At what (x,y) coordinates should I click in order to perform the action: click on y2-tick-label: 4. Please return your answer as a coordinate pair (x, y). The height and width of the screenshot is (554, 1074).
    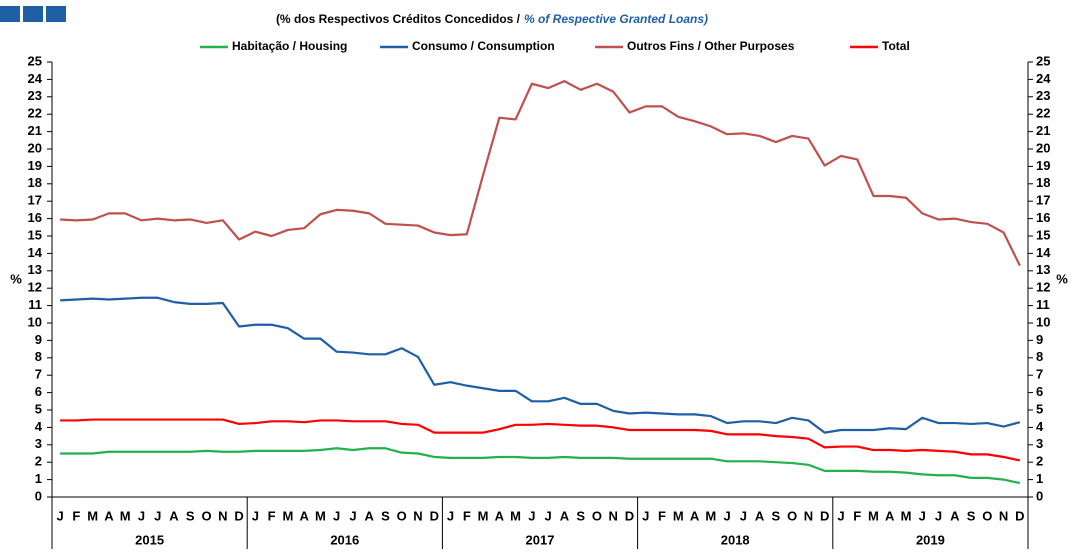
    Looking at the image, I should click on (1040, 426).